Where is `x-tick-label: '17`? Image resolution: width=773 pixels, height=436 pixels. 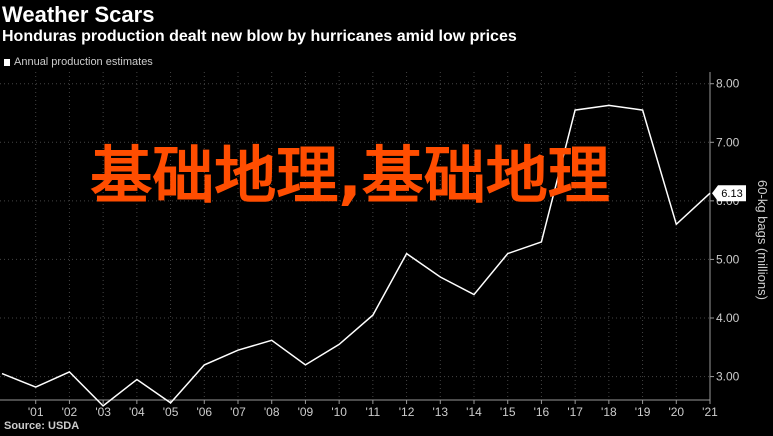 x-tick-label: '17 is located at coordinates (575, 412).